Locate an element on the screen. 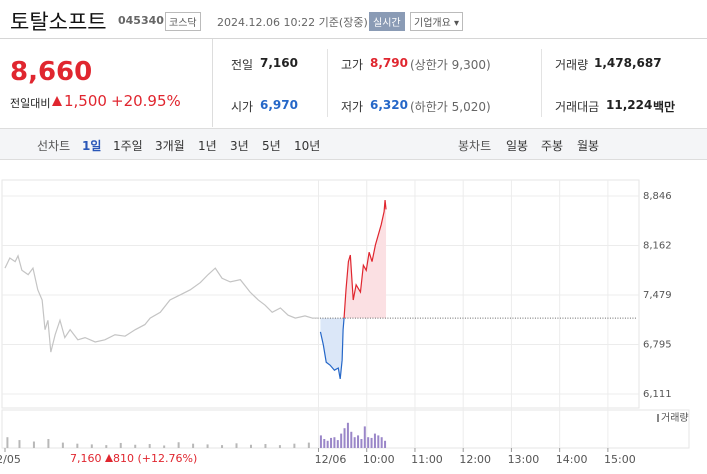 This screenshot has height=474, width=707. summary-change: 810 is located at coordinates (123, 458).